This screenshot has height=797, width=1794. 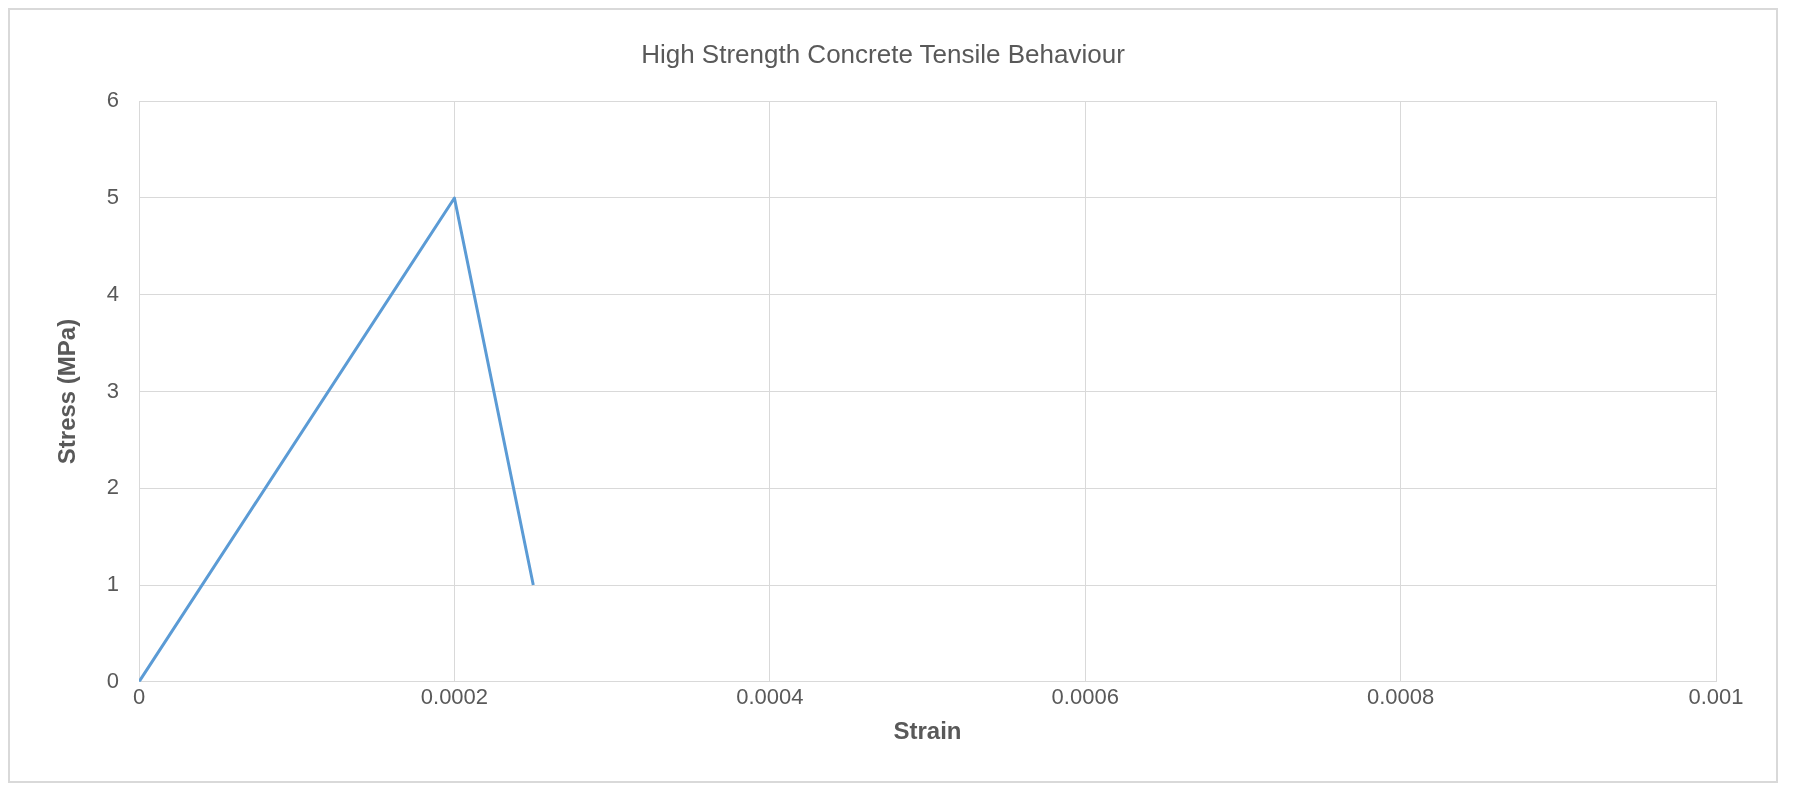 I want to click on y-tick-label: 1, so click(x=113, y=584).